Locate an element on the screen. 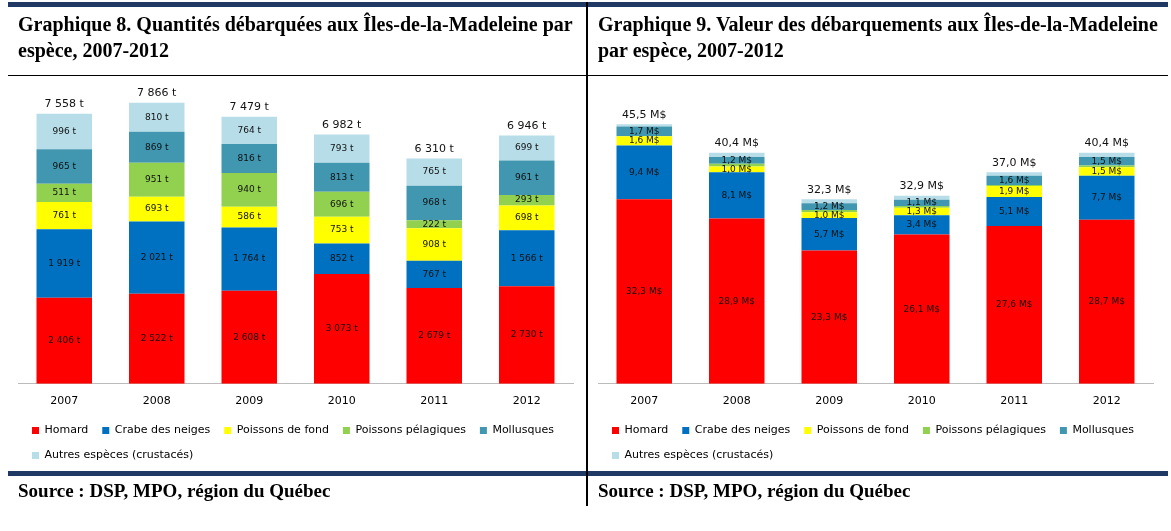 This screenshot has height=531, width=1171. data-label: 2 522 t is located at coordinates (157, 338).